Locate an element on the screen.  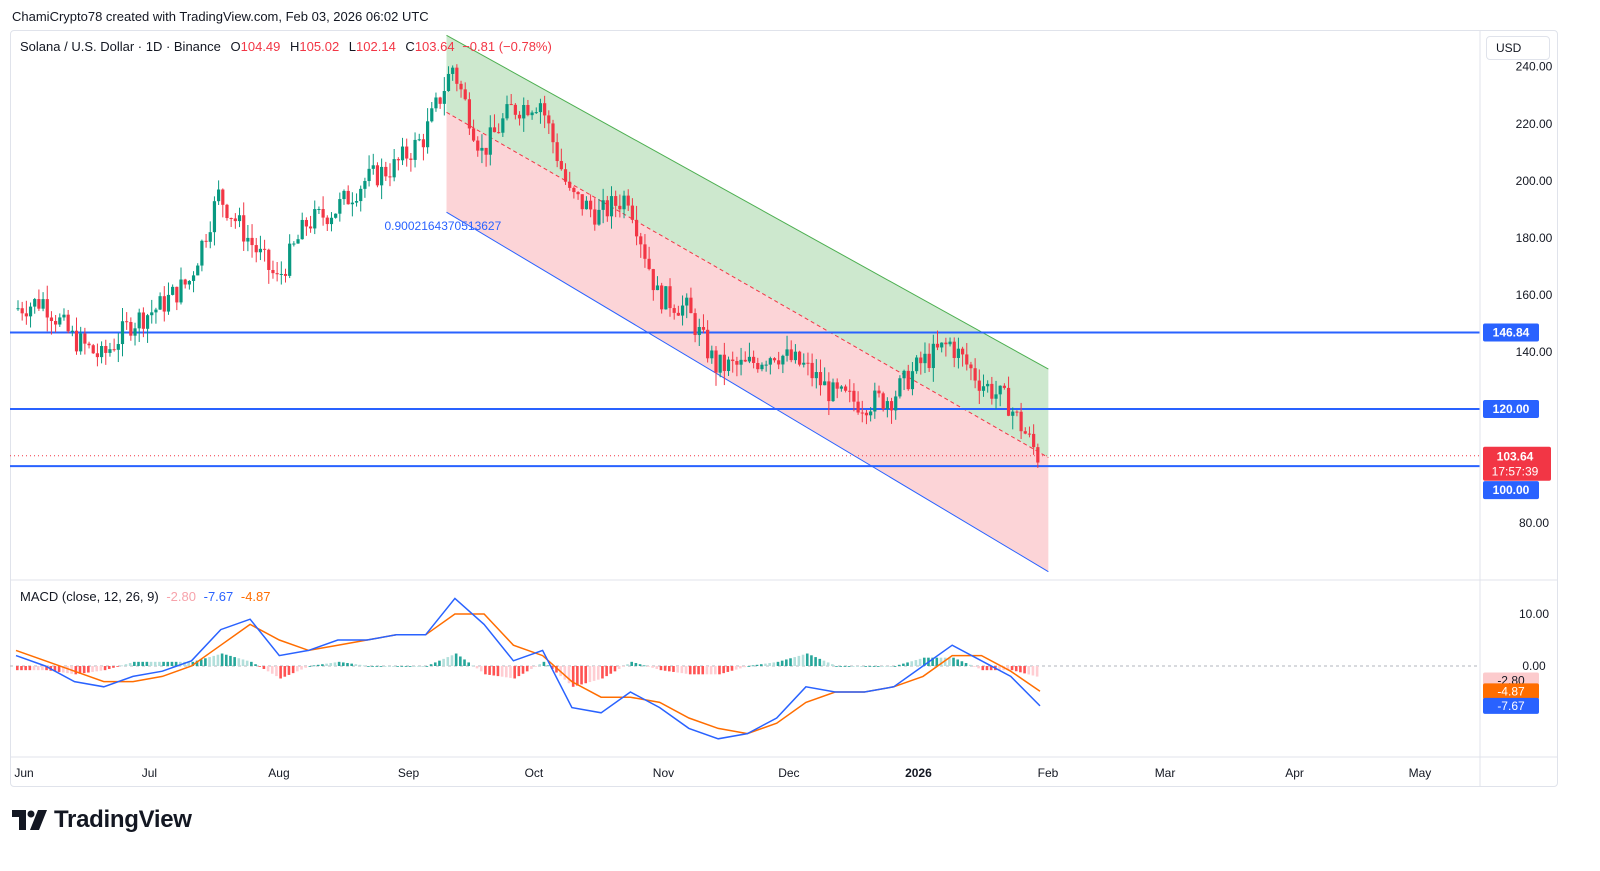
tradingview-logo: TradingView is located at coordinates (102, 820).